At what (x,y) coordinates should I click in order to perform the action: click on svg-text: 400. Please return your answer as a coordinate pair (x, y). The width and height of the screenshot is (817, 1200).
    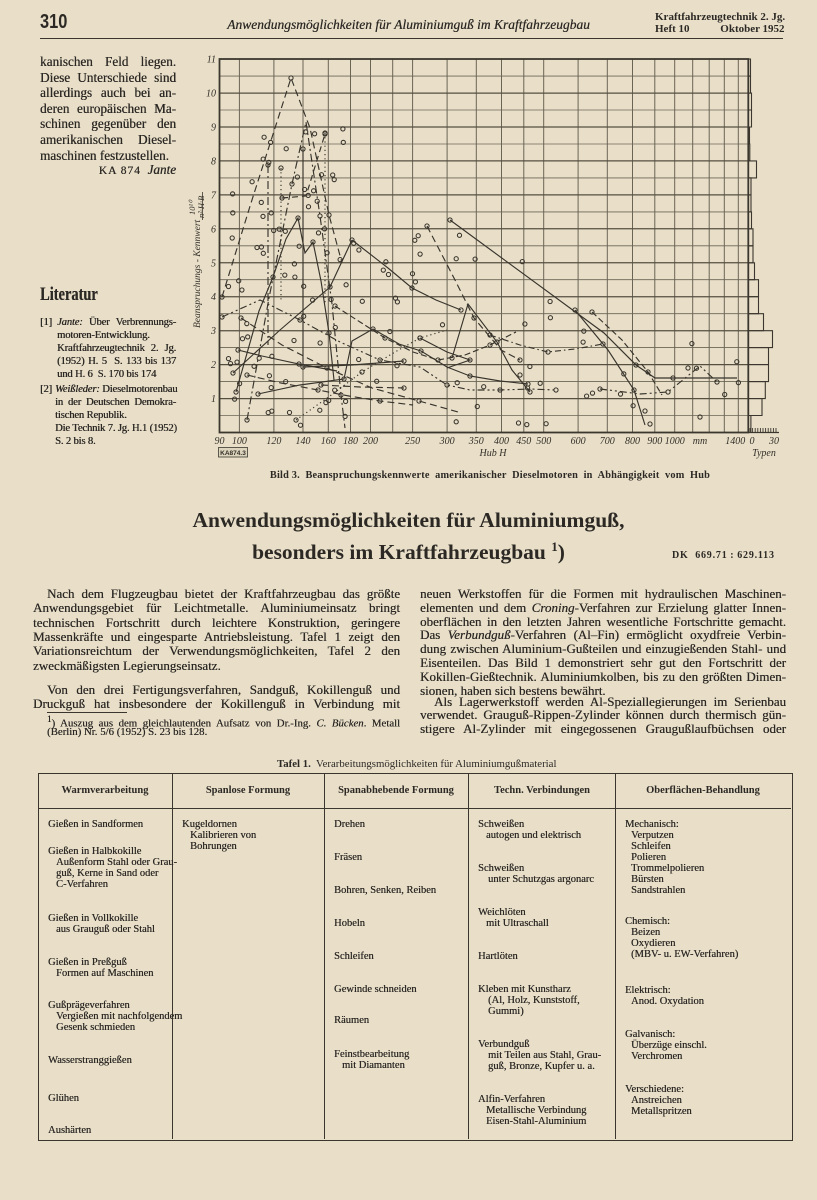
    Looking at the image, I should click on (501, 441).